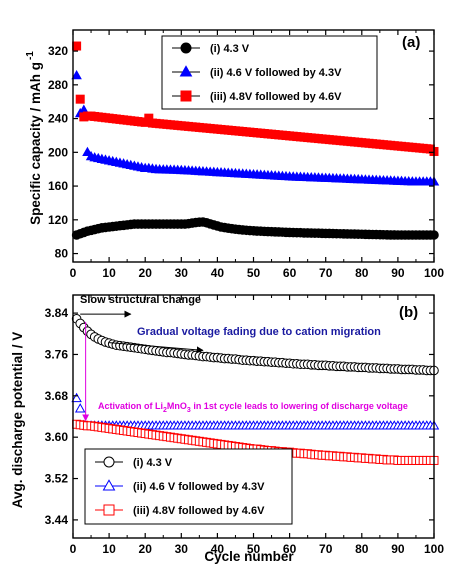 The image size is (468, 576). I want to click on y-tick-label: 240, so click(58, 119).